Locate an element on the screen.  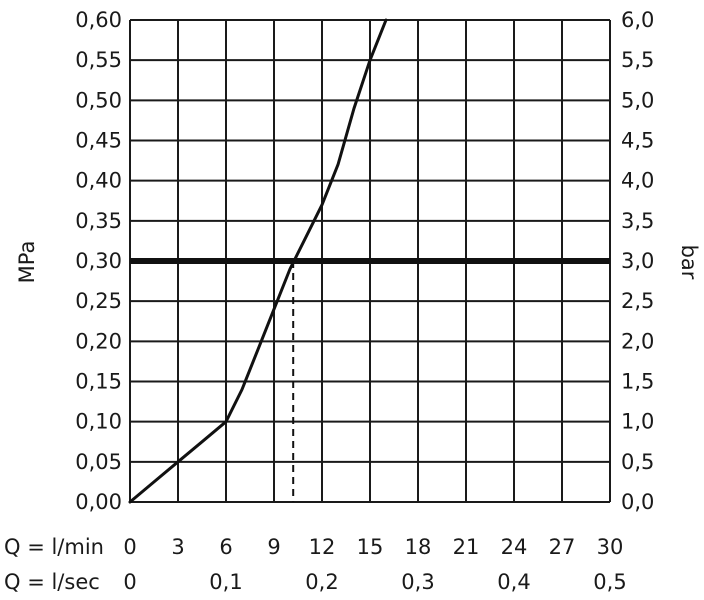
y-right-tick-label: 1,5 is located at coordinates (637, 382).